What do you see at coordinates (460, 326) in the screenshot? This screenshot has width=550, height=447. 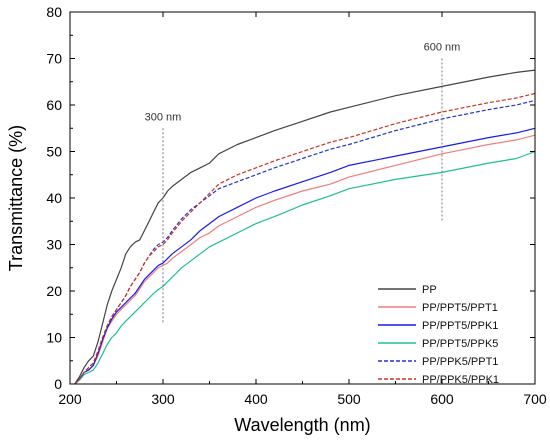 I see `legend-label: PP/PPT5/PPK1` at bounding box center [460, 326].